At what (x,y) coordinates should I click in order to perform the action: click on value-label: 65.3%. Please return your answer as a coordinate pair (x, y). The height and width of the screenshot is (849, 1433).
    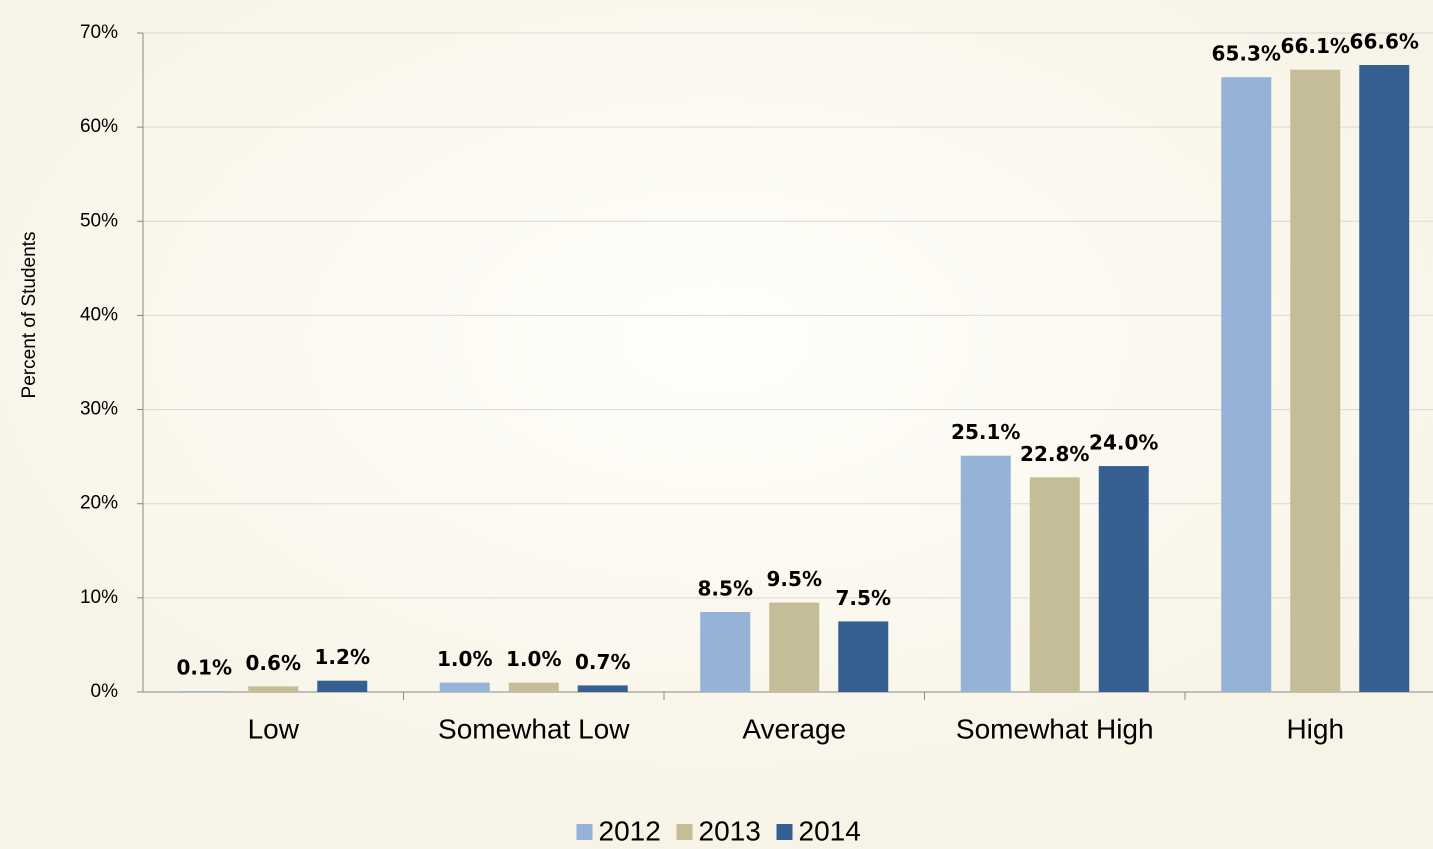
    Looking at the image, I should click on (1246, 54).